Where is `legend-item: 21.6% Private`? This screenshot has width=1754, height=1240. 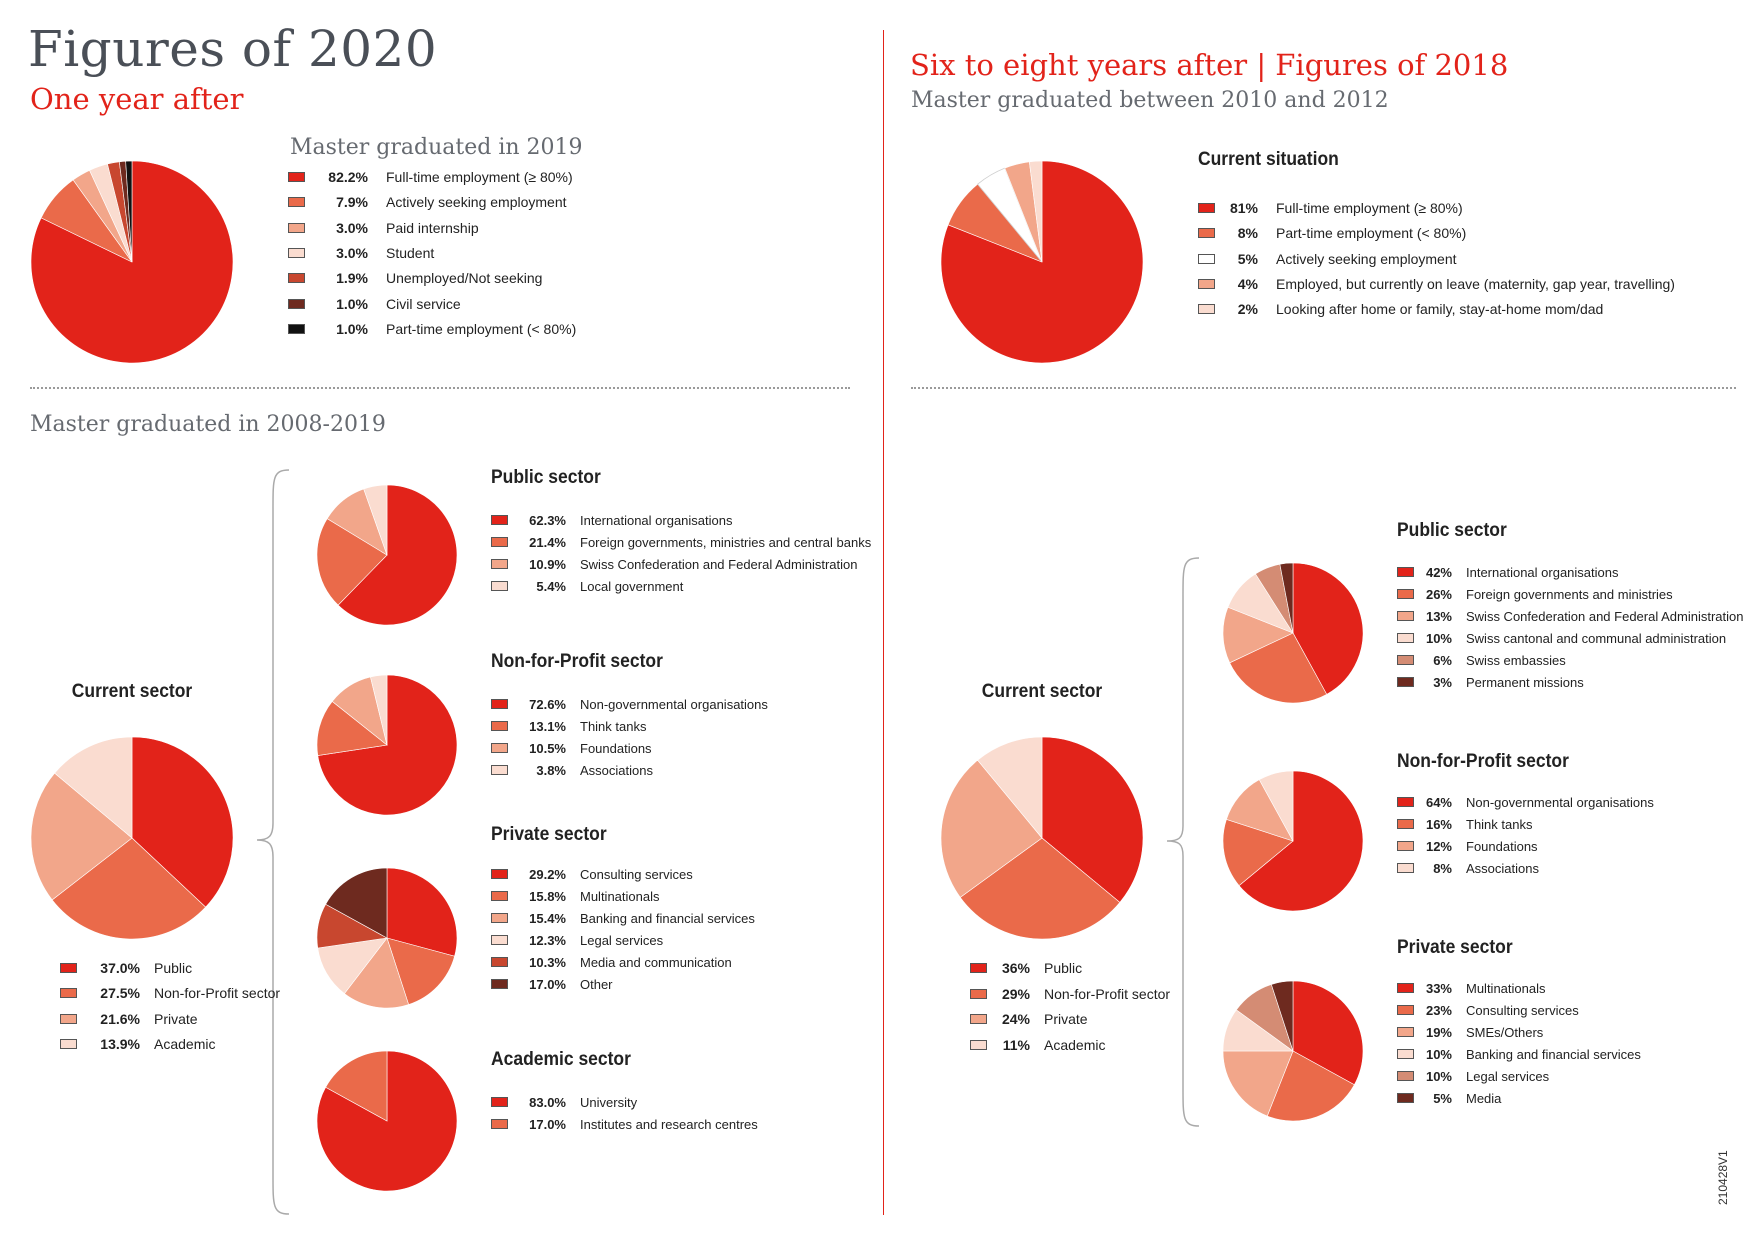 legend-item: 21.6% Private is located at coordinates (129, 1019).